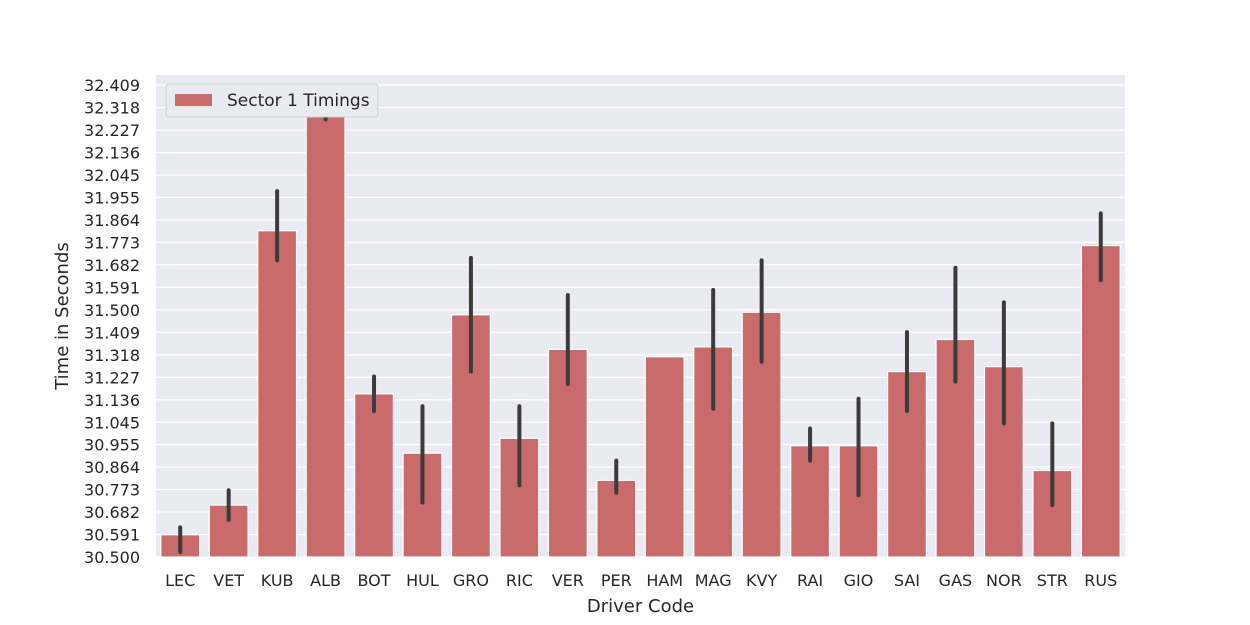 The height and width of the screenshot is (625, 1250). I want to click on bar-bot, so click(374, 475).